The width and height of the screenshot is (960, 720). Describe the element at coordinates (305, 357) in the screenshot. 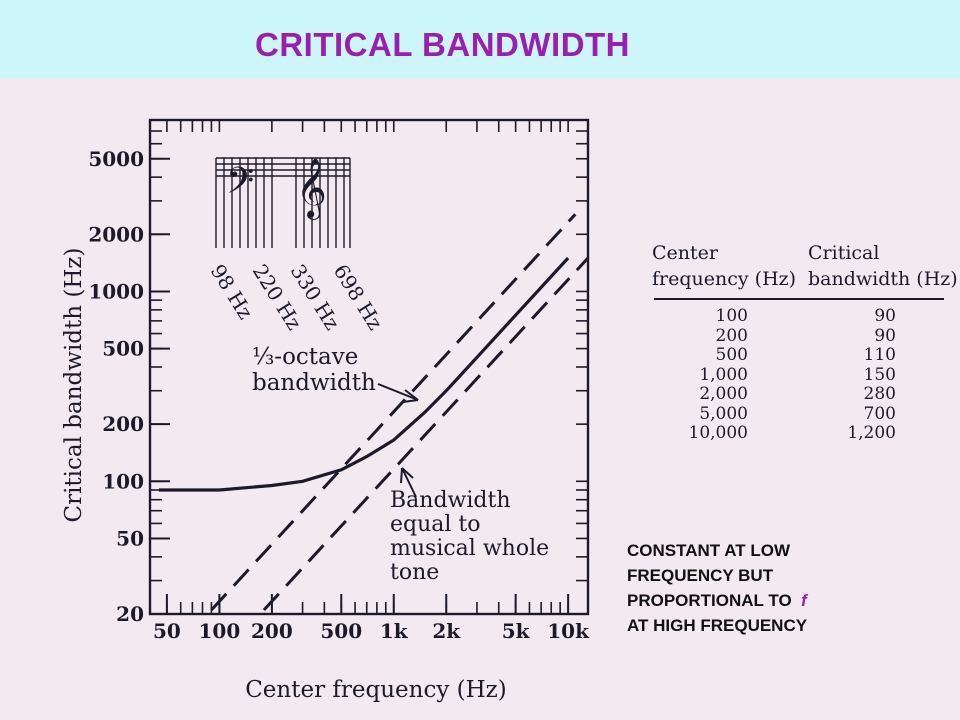

I see `annotation-third-octave-line: ⅓-octave` at that location.